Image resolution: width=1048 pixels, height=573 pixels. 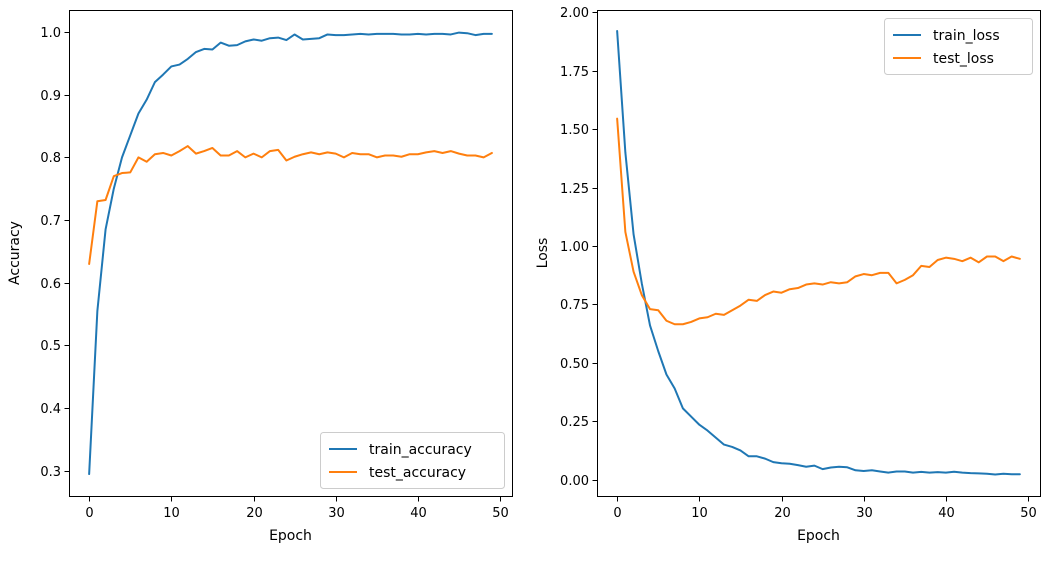 I want to click on y-tick-label: 2.00, so click(x=574, y=13).